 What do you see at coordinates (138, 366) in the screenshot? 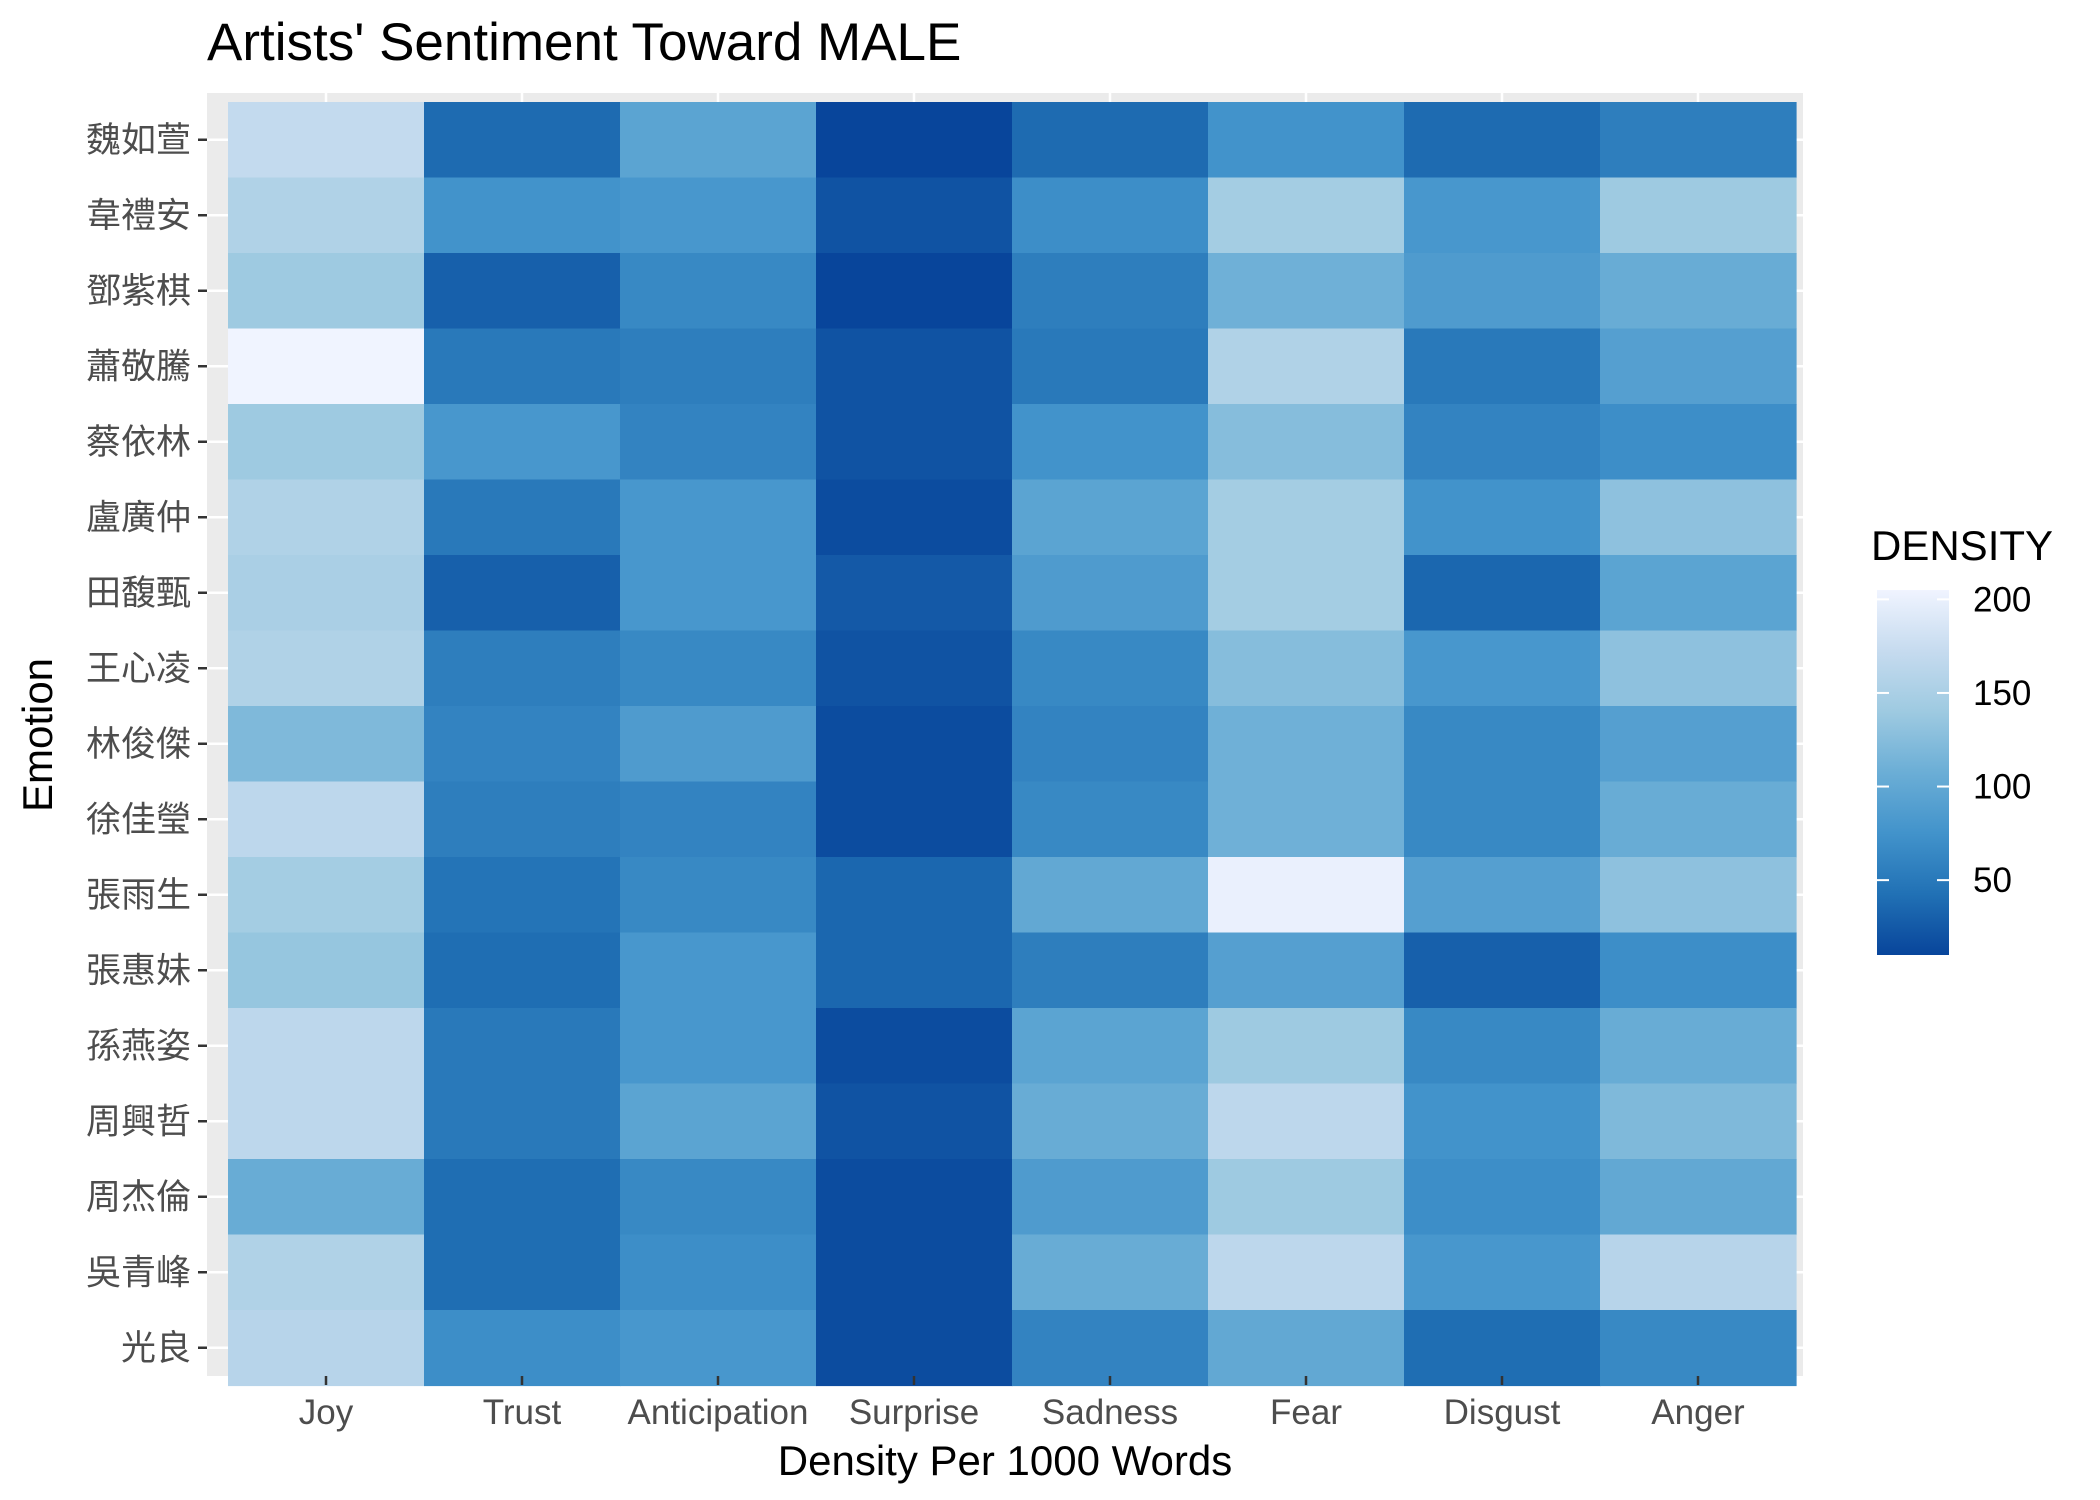
I see `y-tick-label: 蕭敬騰` at bounding box center [138, 366].